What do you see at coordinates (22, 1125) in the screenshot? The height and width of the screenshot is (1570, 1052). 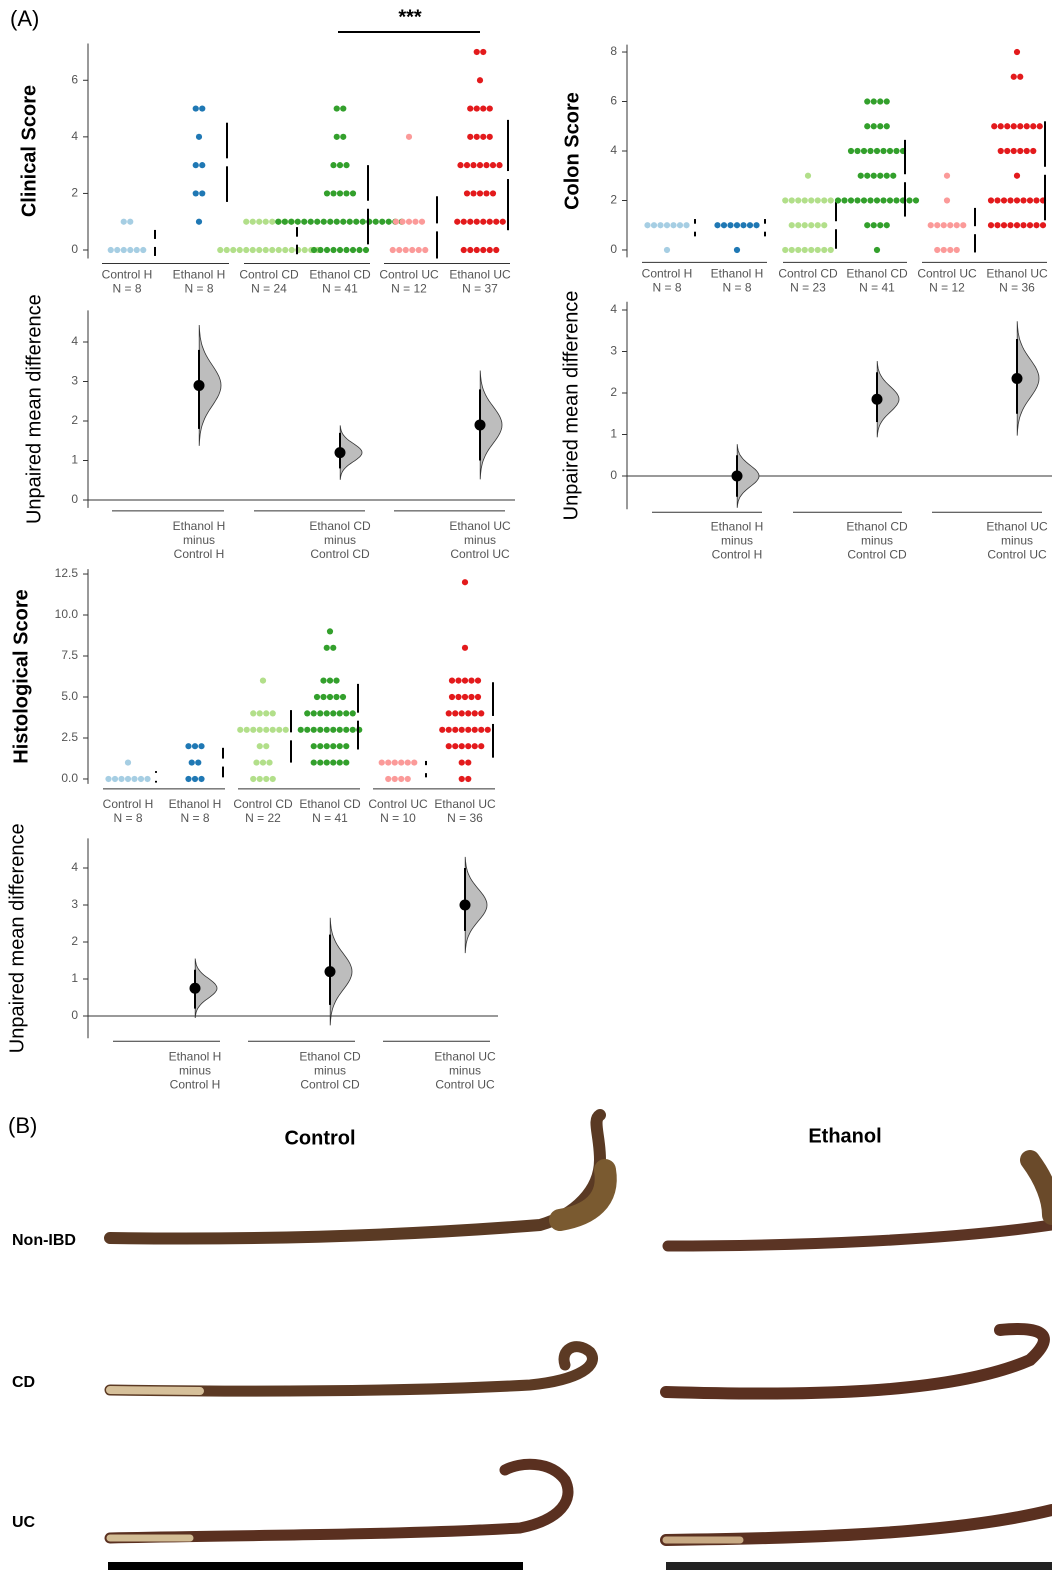 I see `panel-label: (B)` at bounding box center [22, 1125].